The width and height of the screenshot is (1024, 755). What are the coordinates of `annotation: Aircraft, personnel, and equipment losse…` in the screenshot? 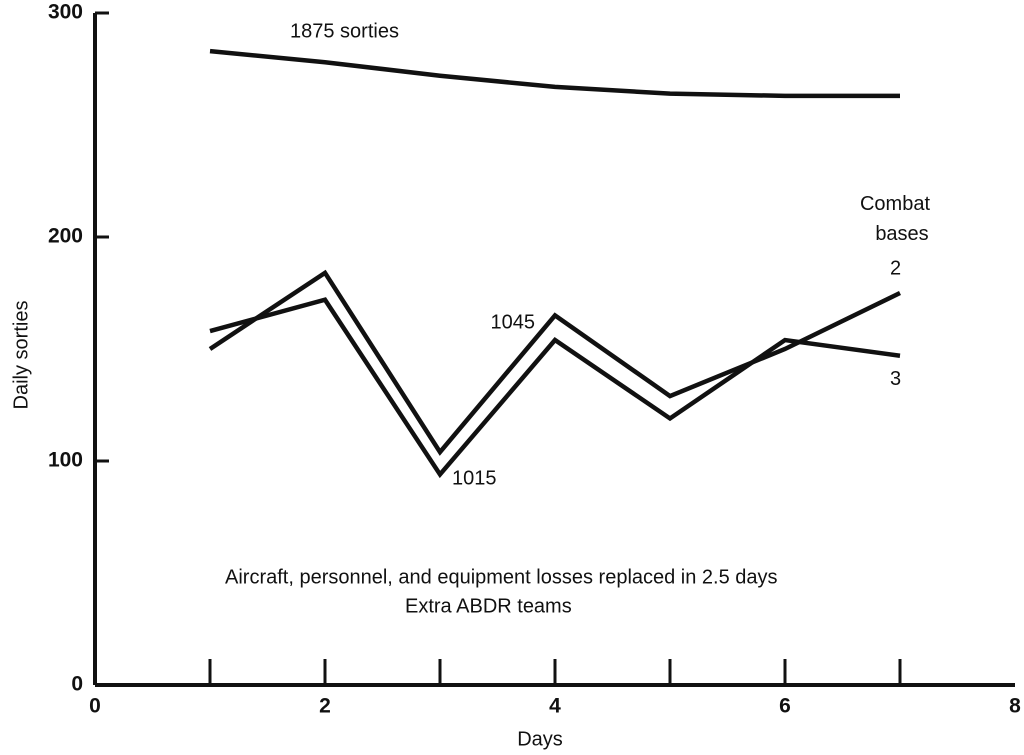 It's located at (501, 577).